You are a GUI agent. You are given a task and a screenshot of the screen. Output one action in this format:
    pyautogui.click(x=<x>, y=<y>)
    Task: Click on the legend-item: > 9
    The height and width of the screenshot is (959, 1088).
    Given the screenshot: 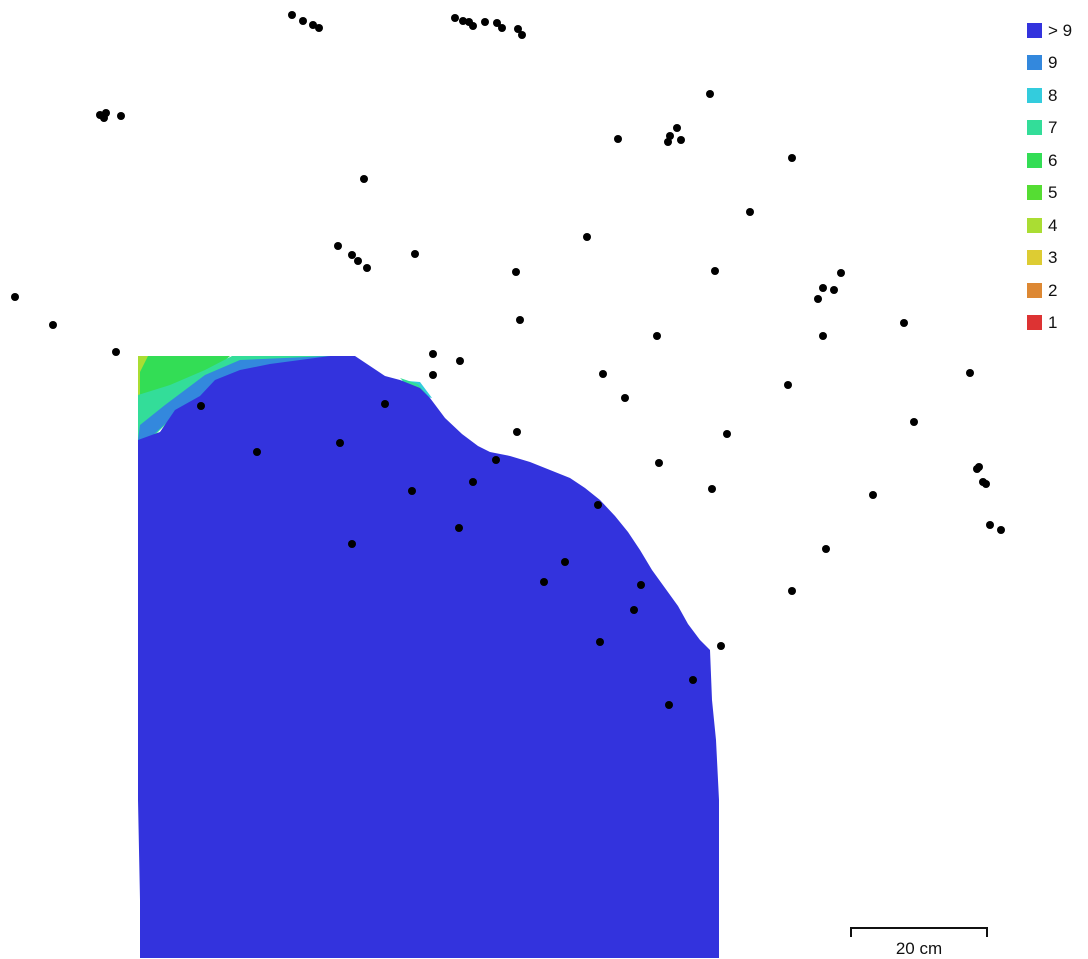 What is the action you would take?
    pyautogui.click(x=1049, y=30)
    